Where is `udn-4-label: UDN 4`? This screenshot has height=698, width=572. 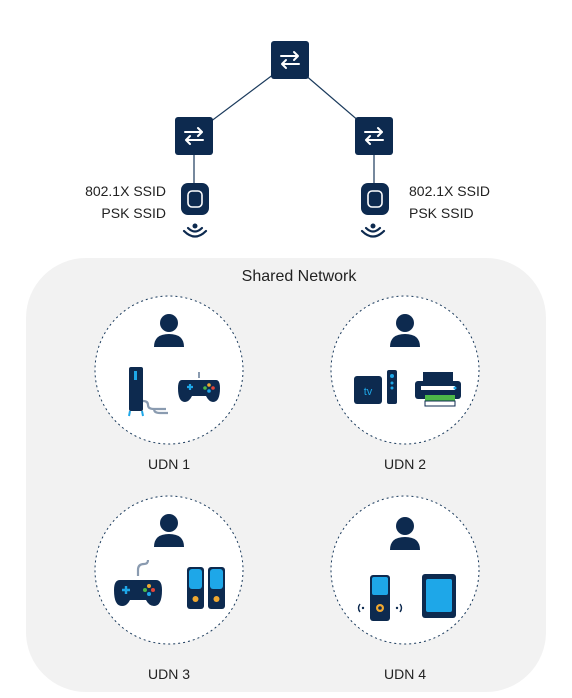
udn-4-label: UDN 4 is located at coordinates (404, 674).